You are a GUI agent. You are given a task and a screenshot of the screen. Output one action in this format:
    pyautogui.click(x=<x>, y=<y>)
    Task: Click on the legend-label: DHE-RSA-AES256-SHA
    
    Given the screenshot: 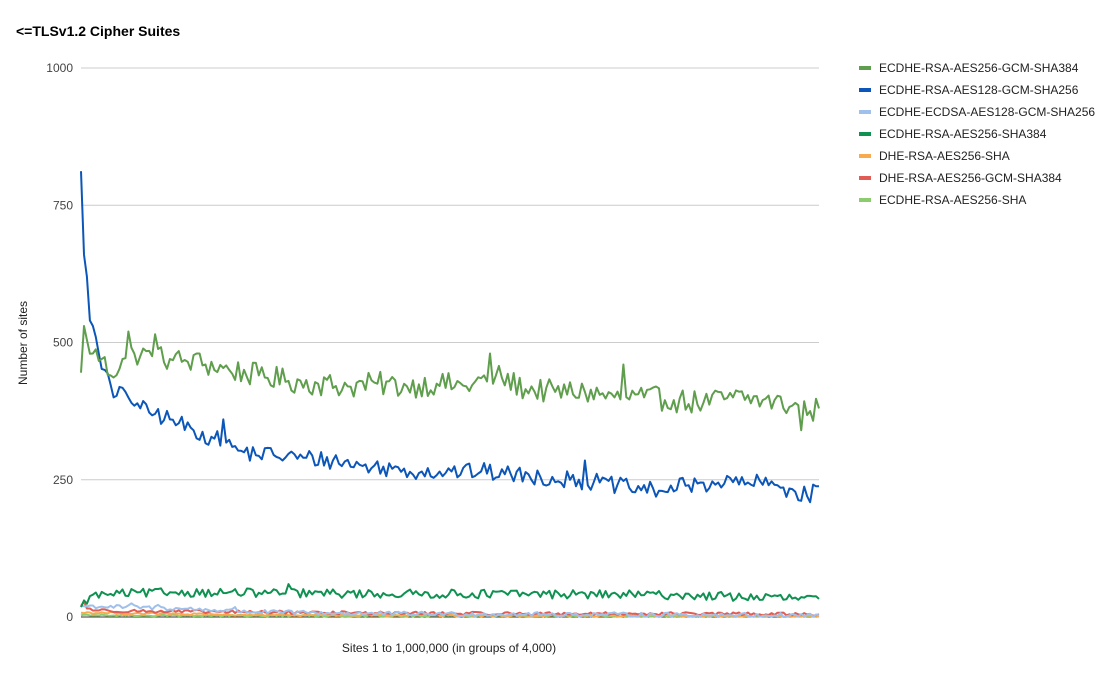 What is the action you would take?
    pyautogui.click(x=944, y=156)
    